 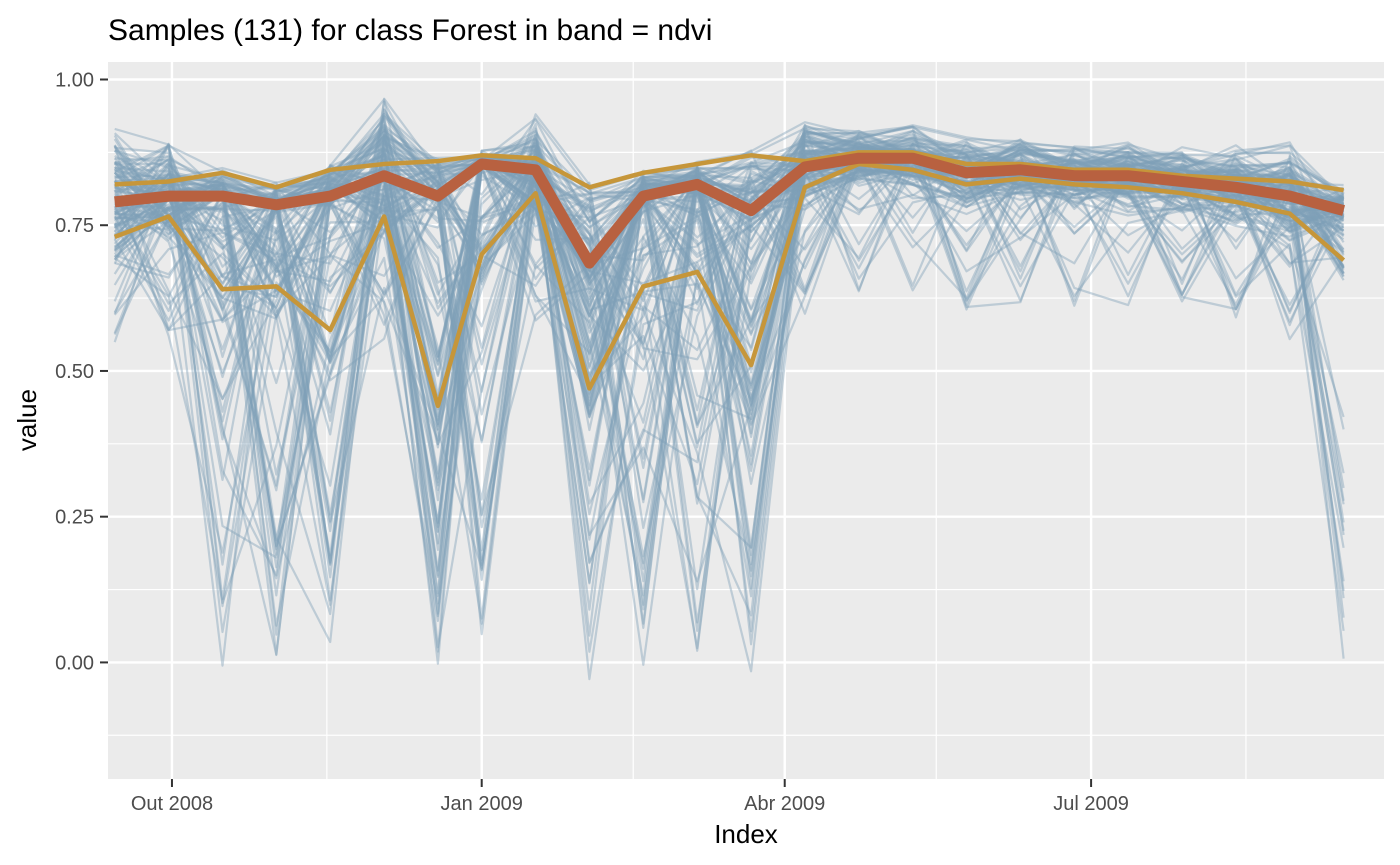 I want to click on x-tick-label: Jan 2009, so click(x=482, y=804).